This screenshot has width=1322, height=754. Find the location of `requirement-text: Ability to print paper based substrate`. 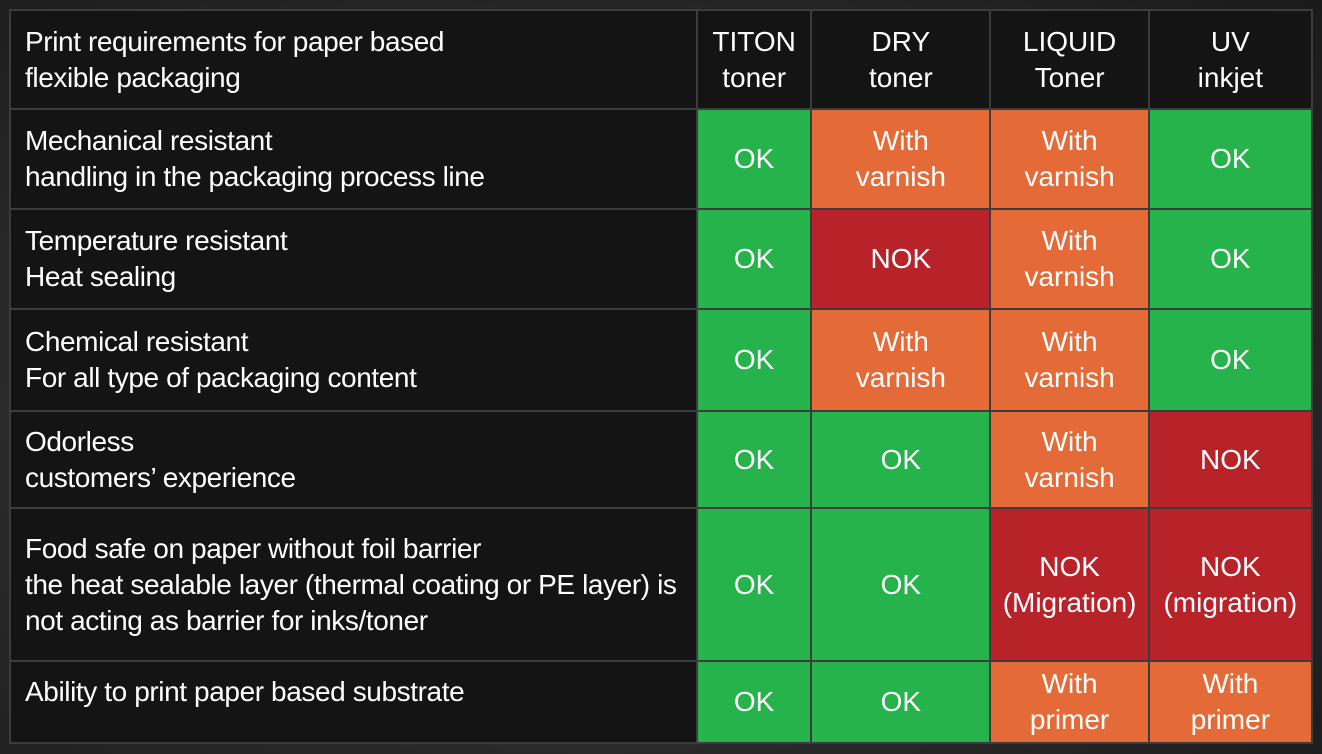

requirement-text: Ability to print paper based substrate is located at coordinates (245, 691).